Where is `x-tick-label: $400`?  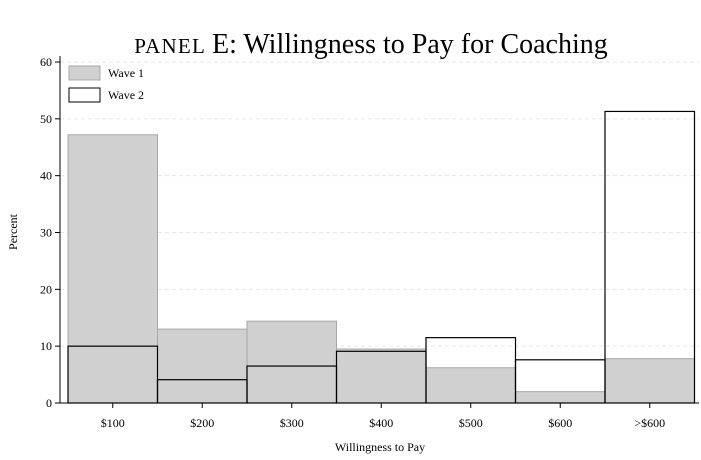 x-tick-label: $400 is located at coordinates (381, 423).